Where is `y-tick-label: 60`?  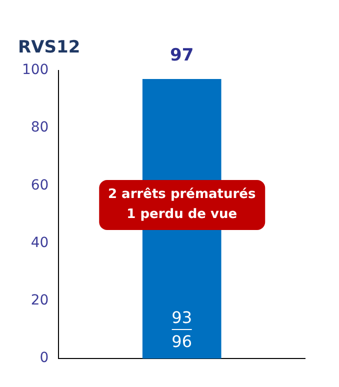 y-tick-label: 60 is located at coordinates (39, 185).